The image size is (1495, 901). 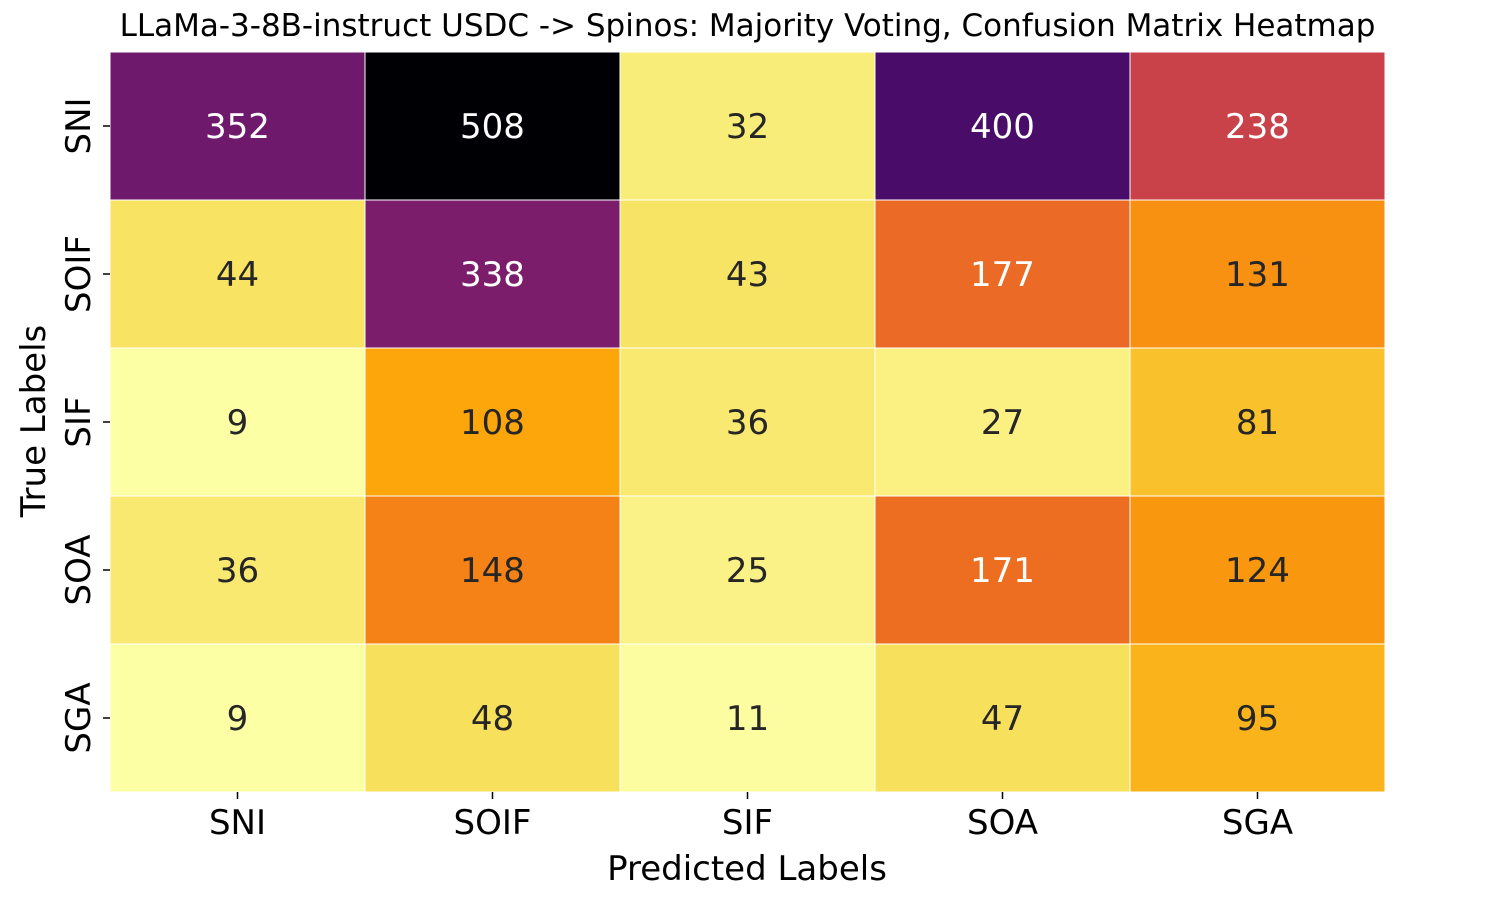 I want to click on heatmap-cell-soif-sni, so click(x=237, y=274).